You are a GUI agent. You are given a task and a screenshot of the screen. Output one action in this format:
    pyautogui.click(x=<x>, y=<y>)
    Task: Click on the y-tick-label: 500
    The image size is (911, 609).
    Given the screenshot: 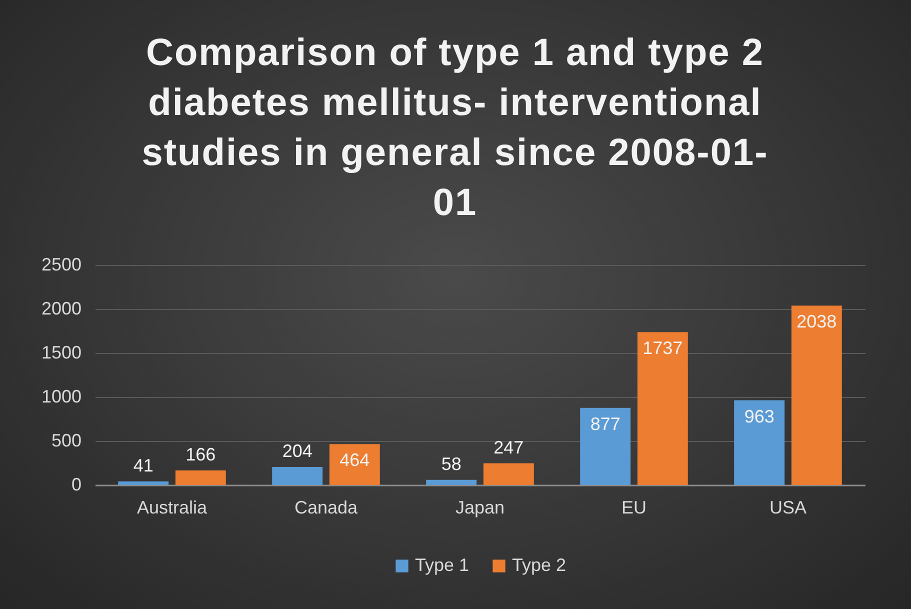 What is the action you would take?
    pyautogui.click(x=66, y=440)
    